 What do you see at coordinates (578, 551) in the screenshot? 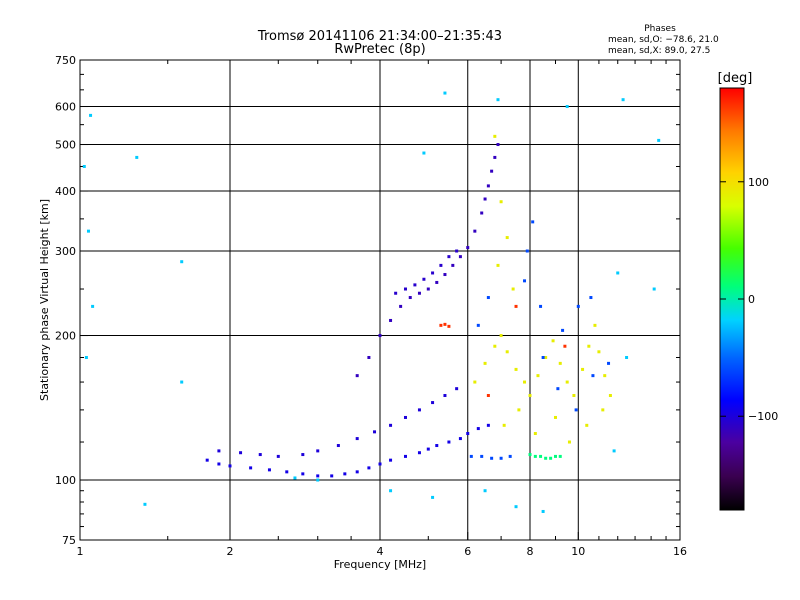
I see `x-tick-label-5: 10` at bounding box center [578, 551].